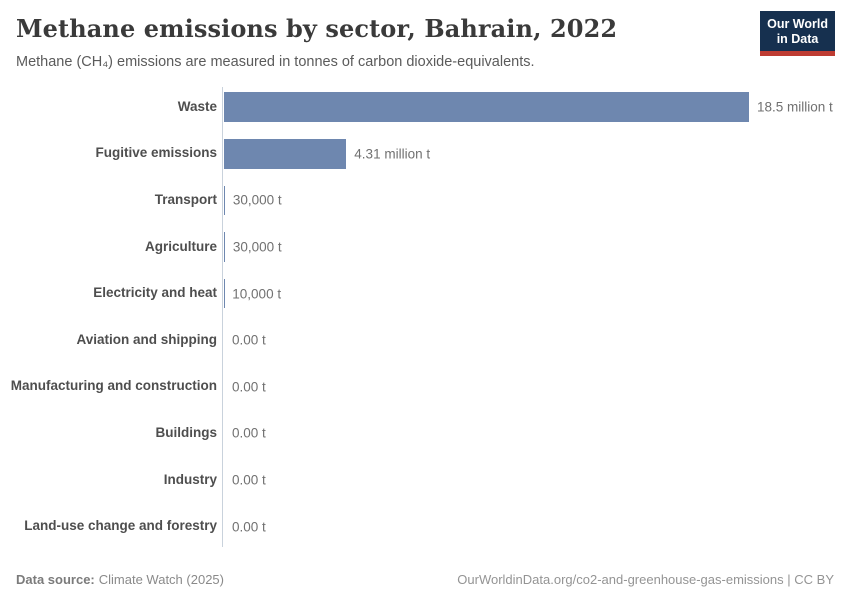 The height and width of the screenshot is (600, 850). I want to click on value-label: 18.5 million t, so click(795, 107).